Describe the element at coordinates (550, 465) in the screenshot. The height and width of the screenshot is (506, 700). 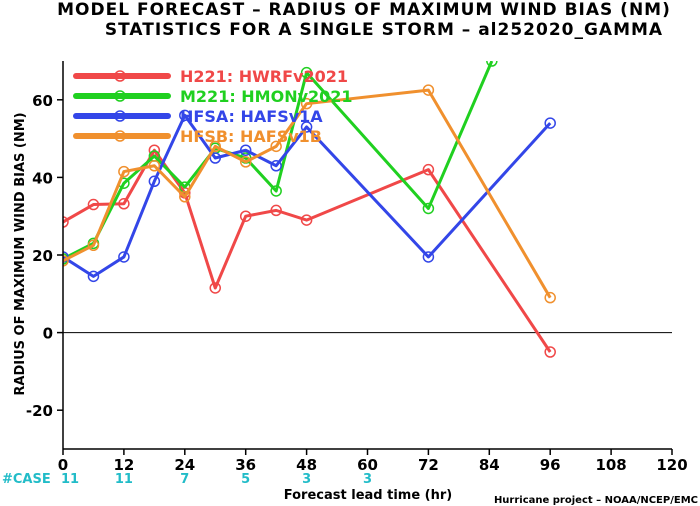
I see `x-tick-label: 96` at that location.